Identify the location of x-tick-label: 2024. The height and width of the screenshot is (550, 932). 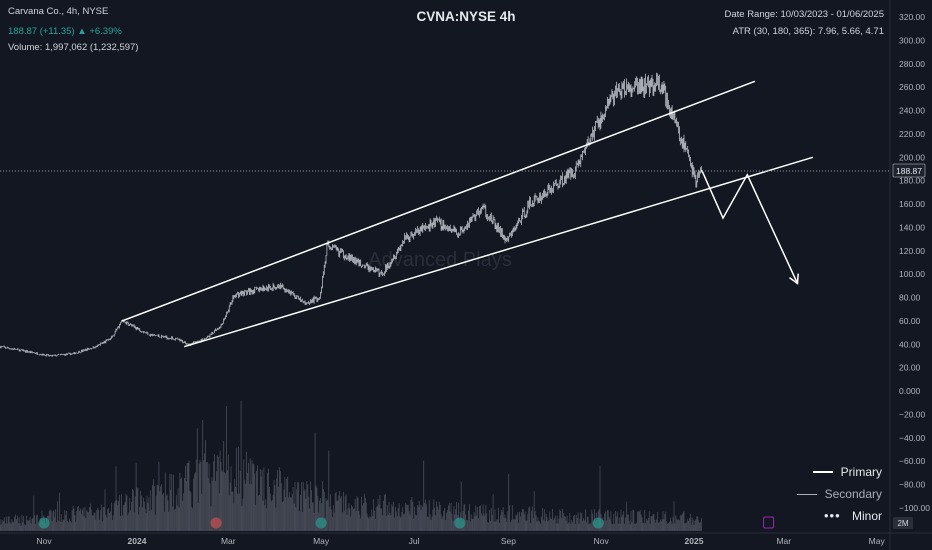
(137, 541).